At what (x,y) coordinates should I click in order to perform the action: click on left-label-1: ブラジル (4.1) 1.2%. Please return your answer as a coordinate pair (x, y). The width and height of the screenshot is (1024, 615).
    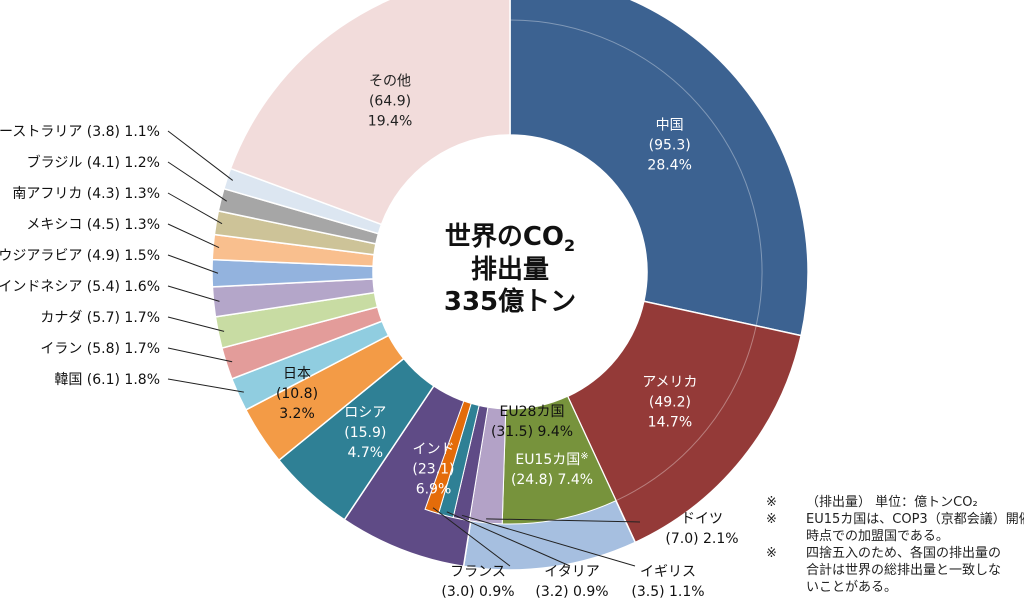
    Looking at the image, I should click on (93, 162).